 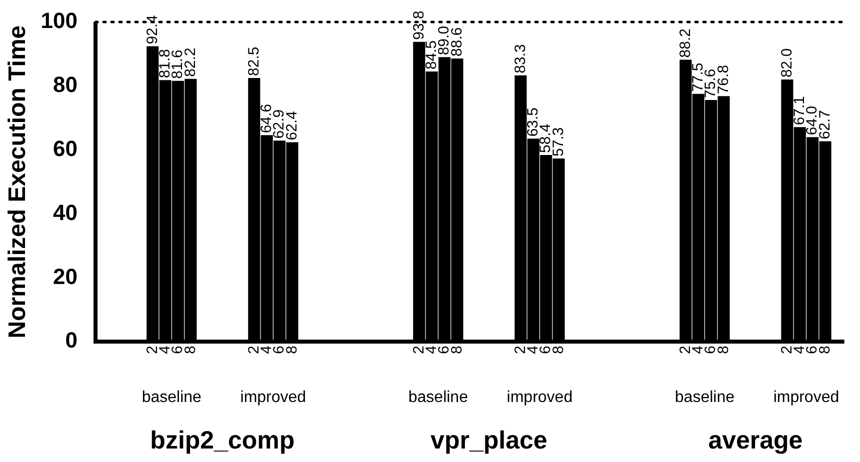 I want to click on y-tick-label: 0, so click(x=71, y=340).